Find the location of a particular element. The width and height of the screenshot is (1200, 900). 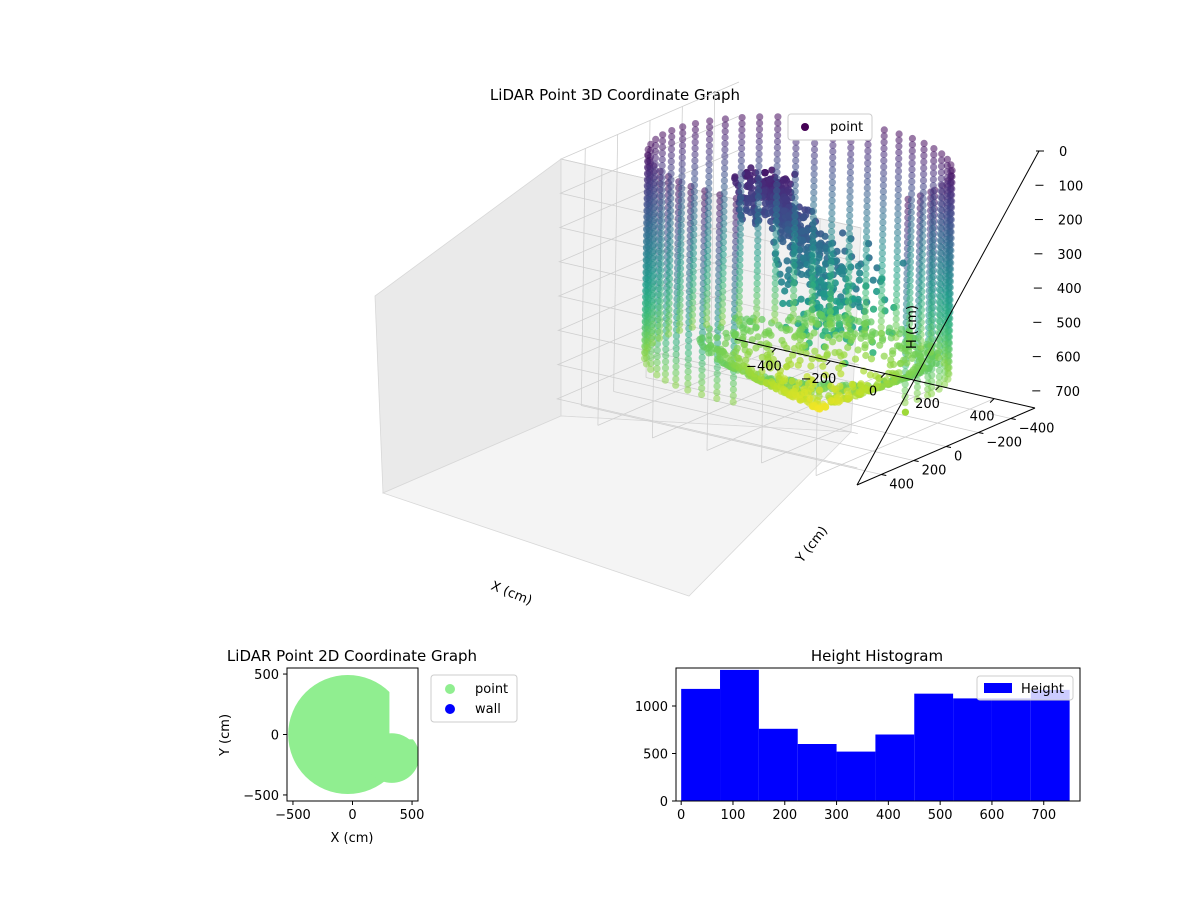

legend-histogram: Height is located at coordinates (1025, 688).